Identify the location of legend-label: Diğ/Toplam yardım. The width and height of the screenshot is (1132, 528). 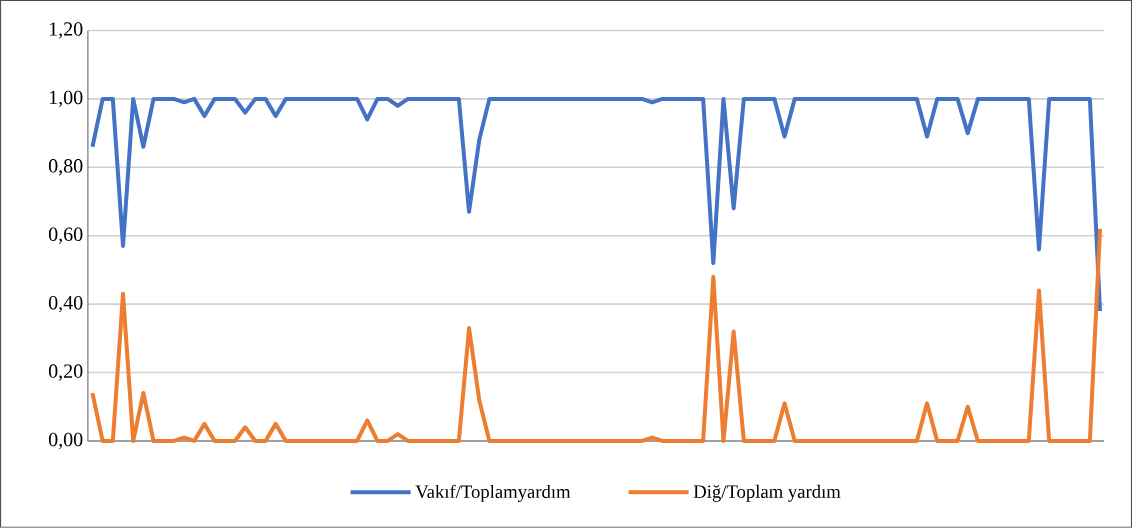
(767, 493).